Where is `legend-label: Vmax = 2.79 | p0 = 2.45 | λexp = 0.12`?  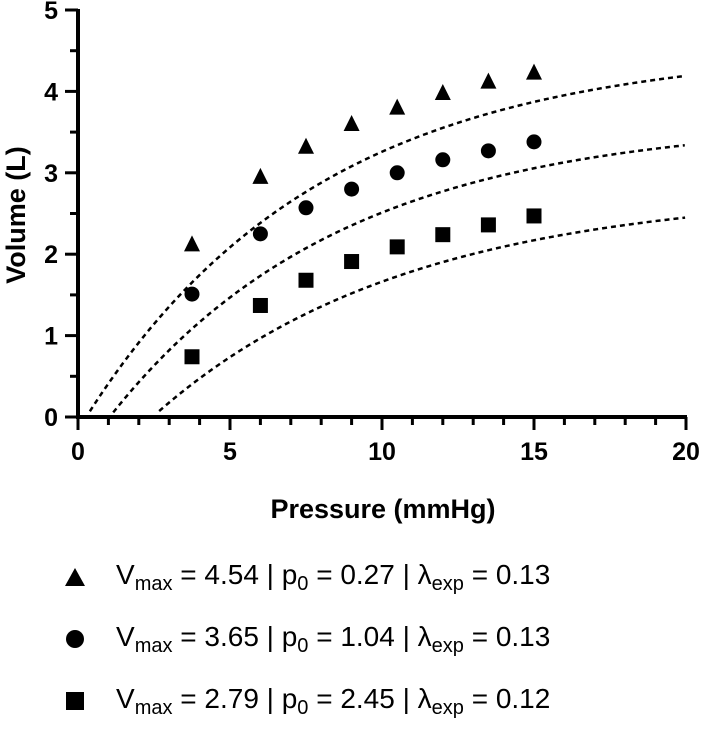 legend-label: Vmax = 2.79 | p0 = 2.45 | λexp = 0.12 is located at coordinates (333, 700).